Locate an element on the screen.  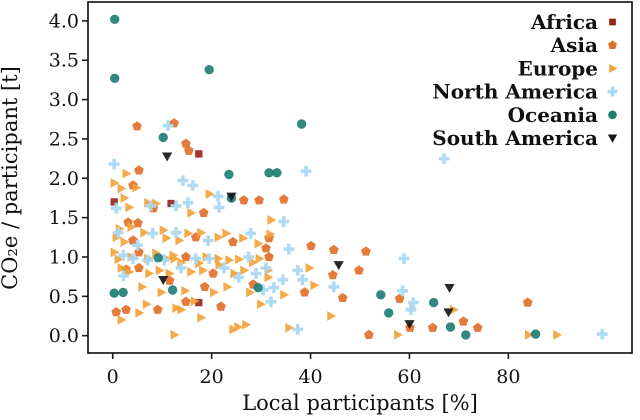
legend-entry-north-america: North America is located at coordinates (525, 92).